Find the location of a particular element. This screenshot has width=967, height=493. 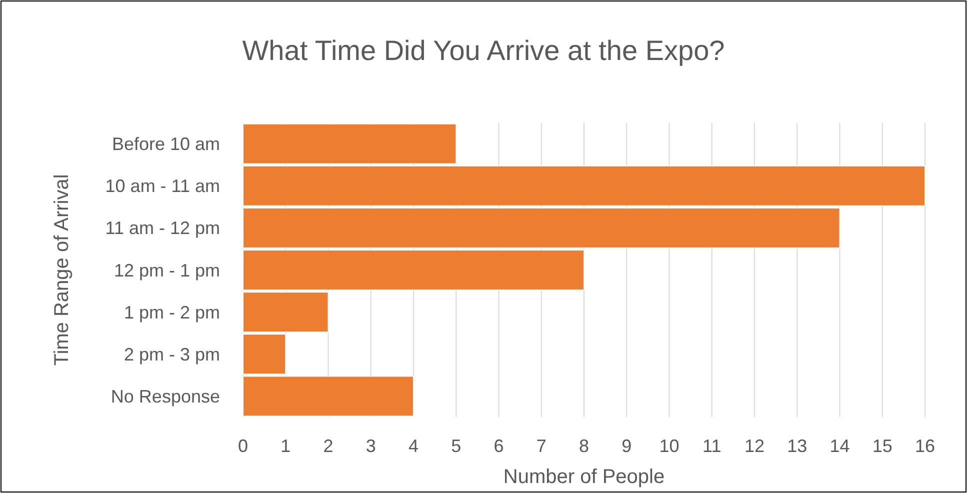

x-tick-label: 1 is located at coordinates (285, 446).